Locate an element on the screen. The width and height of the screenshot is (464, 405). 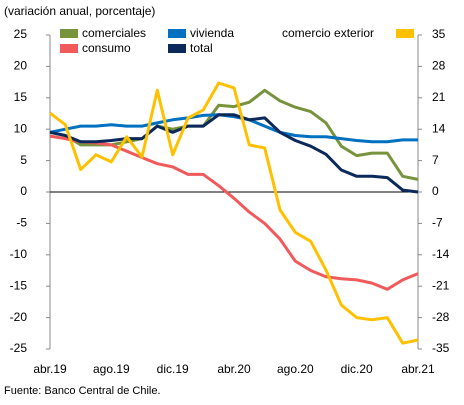
y-tick-label: -5 is located at coordinates (21, 223).